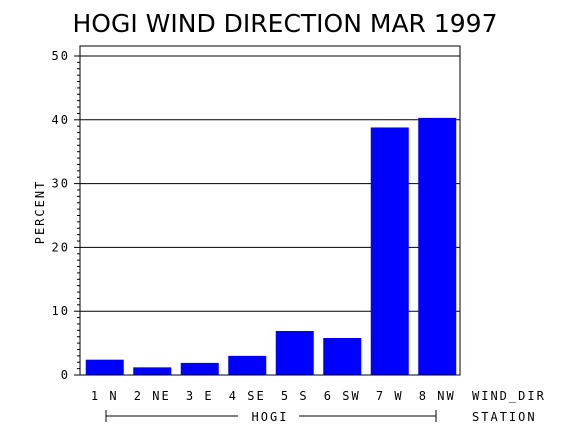 The width and height of the screenshot is (570, 430). What do you see at coordinates (65, 375) in the screenshot?
I see `y-tick-label: 0` at bounding box center [65, 375].